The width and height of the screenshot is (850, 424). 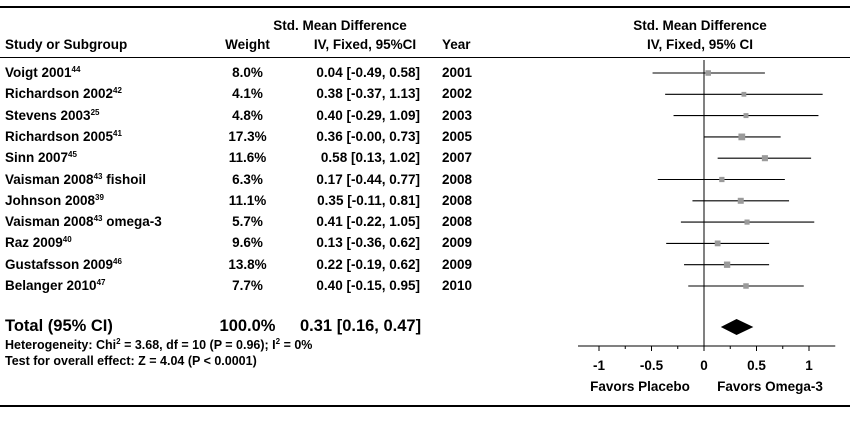 What do you see at coordinates (700, 25) in the screenshot?
I see `plot-title: Std. Mean Difference` at bounding box center [700, 25].